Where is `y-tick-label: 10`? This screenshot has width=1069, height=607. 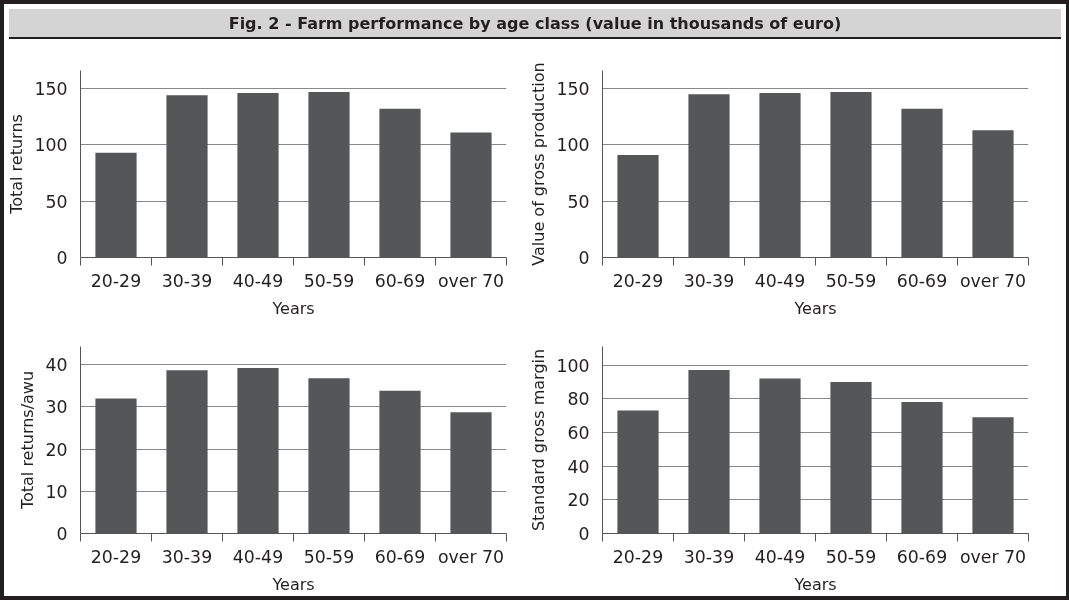 y-tick-label: 10 is located at coordinates (56, 491).